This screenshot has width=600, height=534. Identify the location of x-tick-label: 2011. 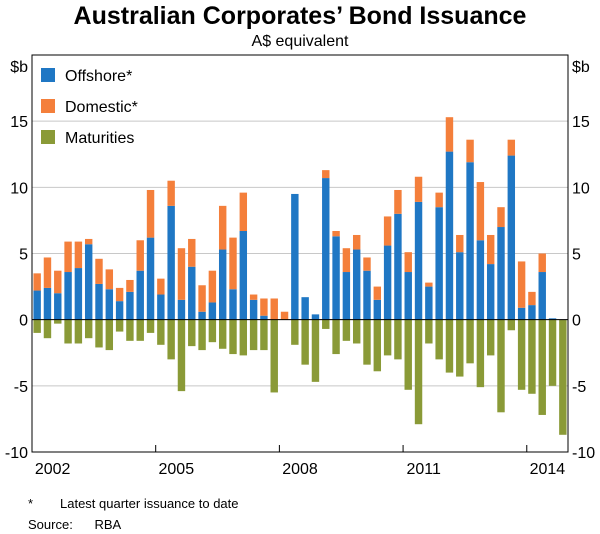
(423, 469).